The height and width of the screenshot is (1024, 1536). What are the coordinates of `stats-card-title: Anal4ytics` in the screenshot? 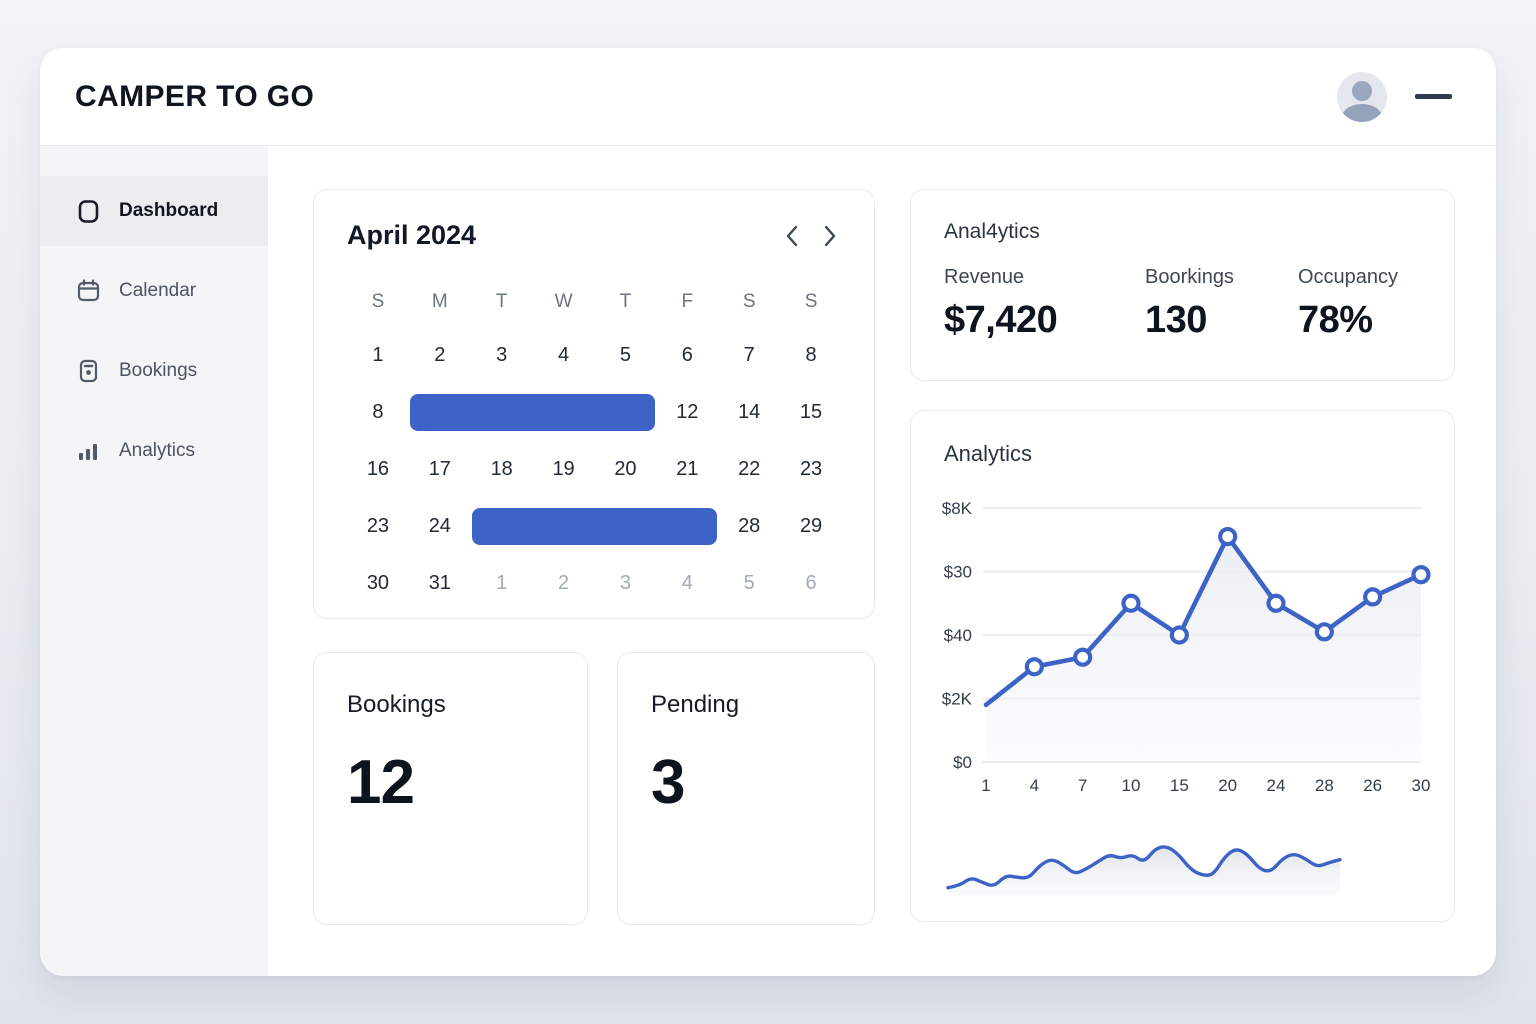 It's located at (992, 231).